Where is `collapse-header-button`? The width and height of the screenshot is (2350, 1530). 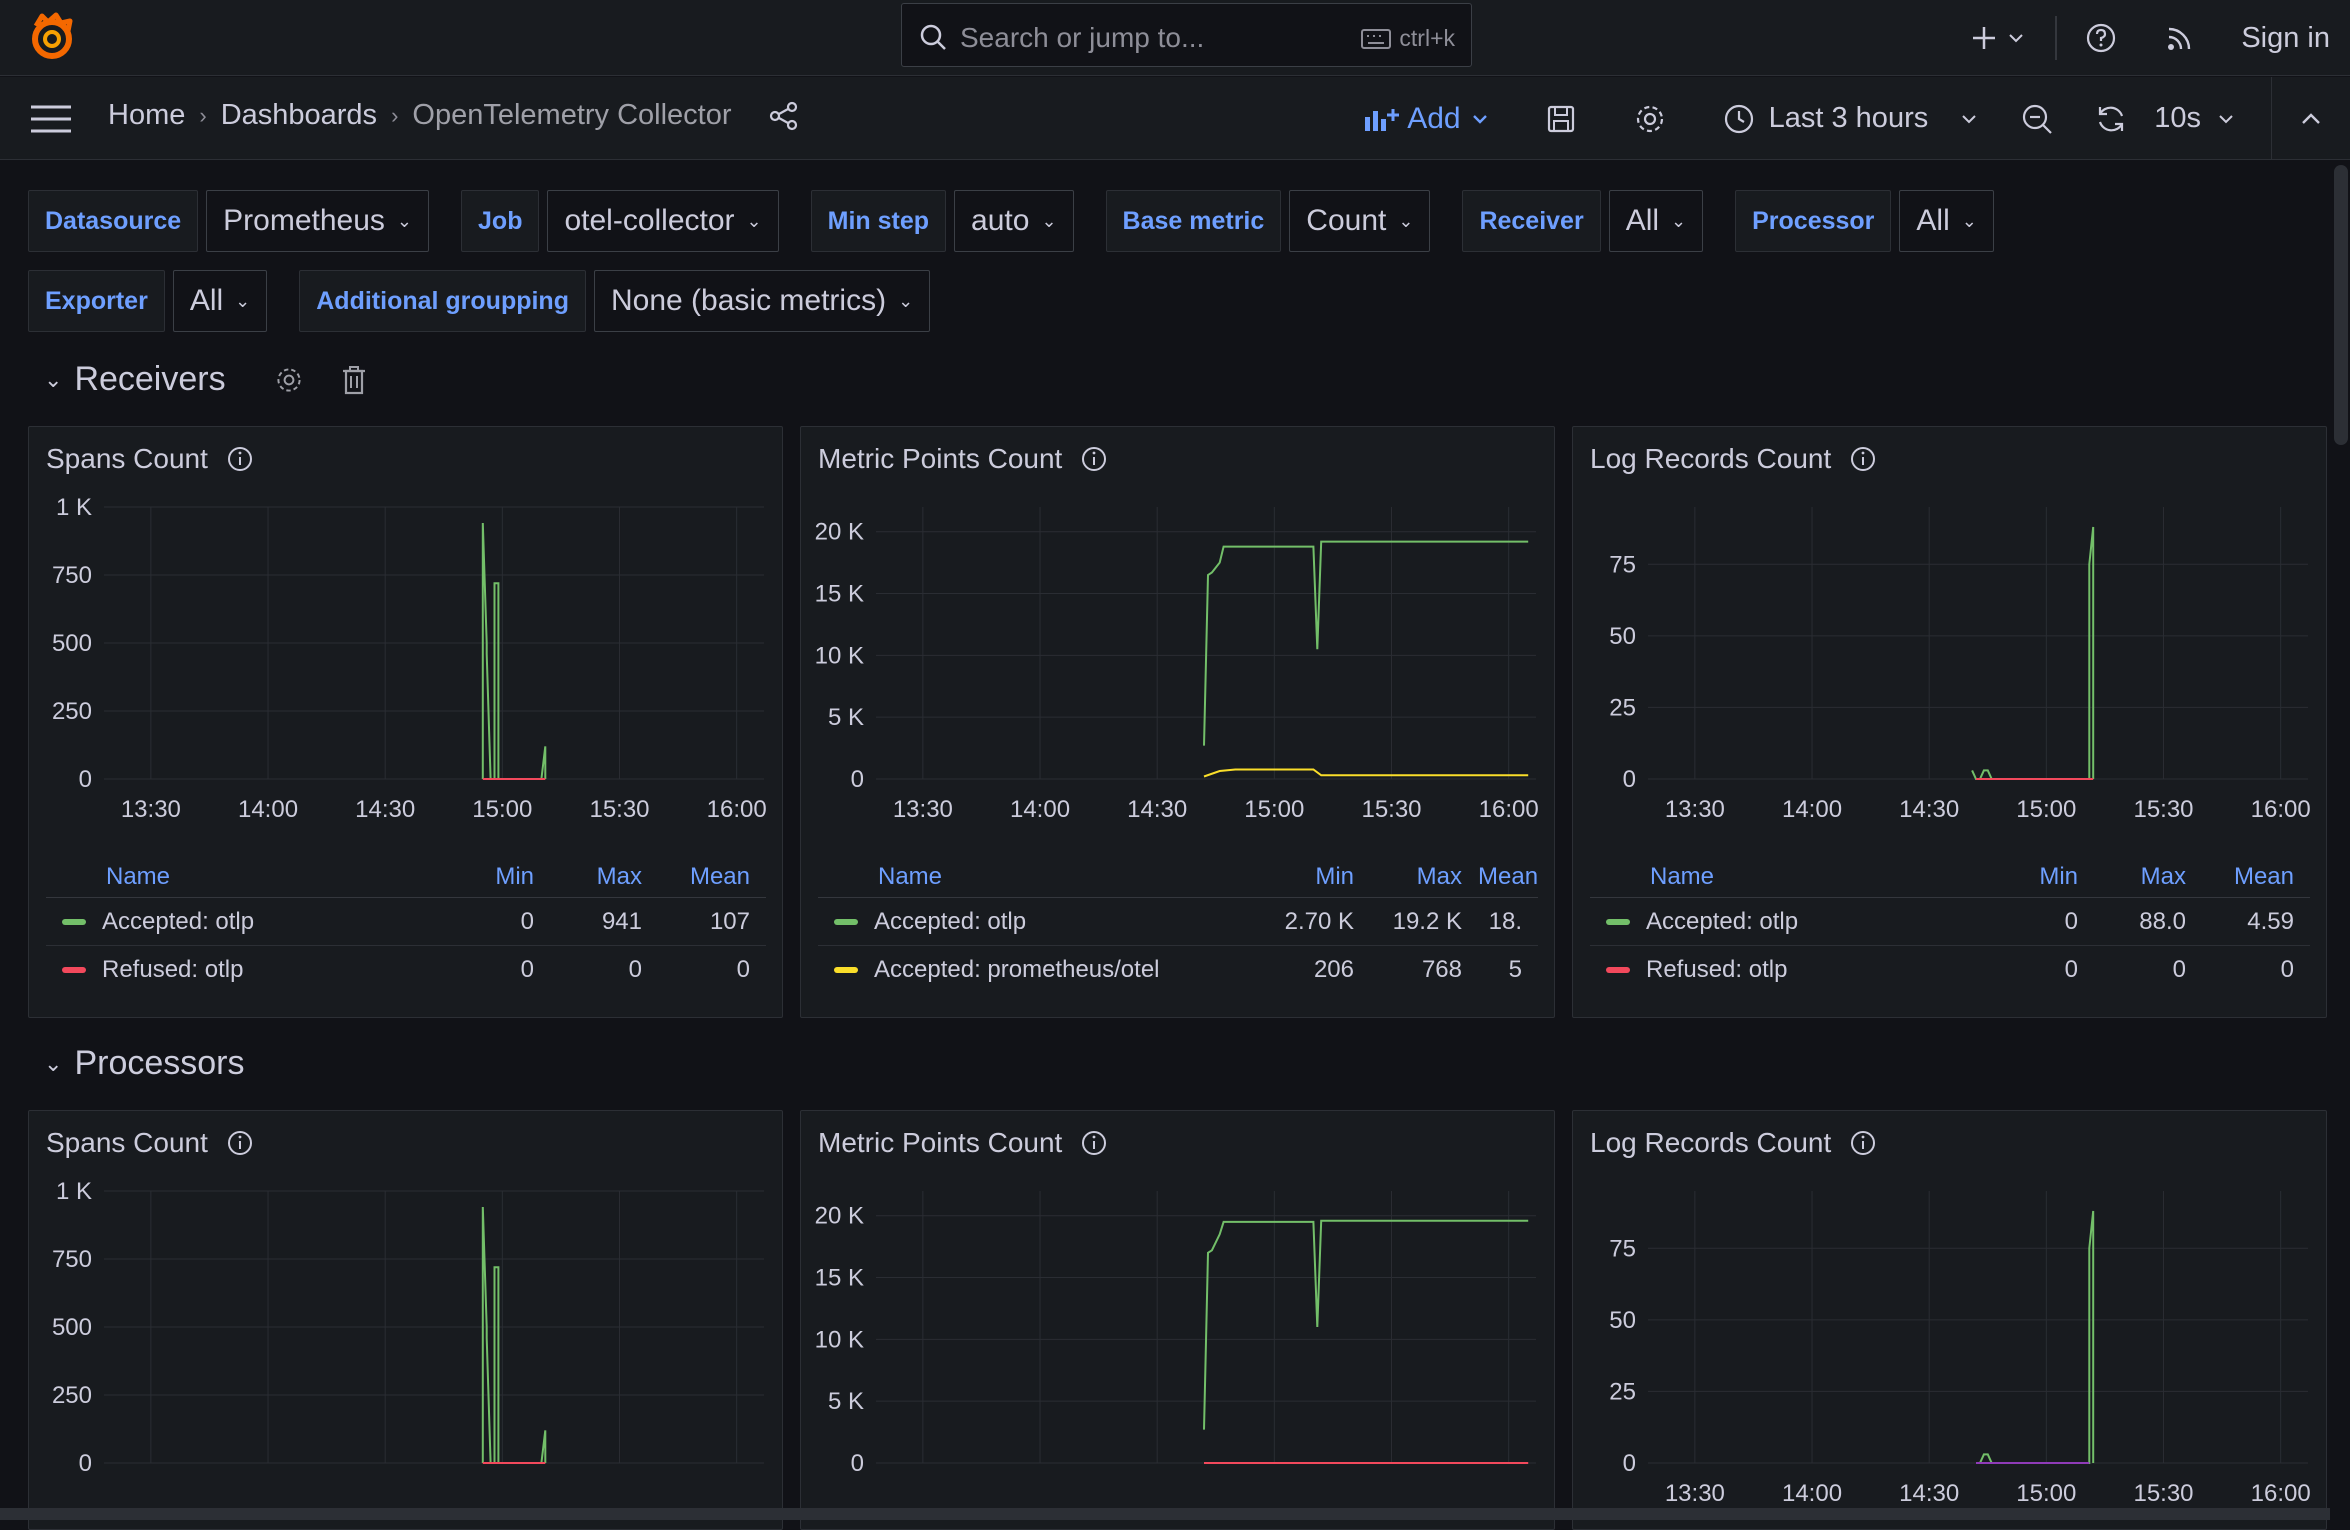
collapse-header-button is located at coordinates (2310, 118).